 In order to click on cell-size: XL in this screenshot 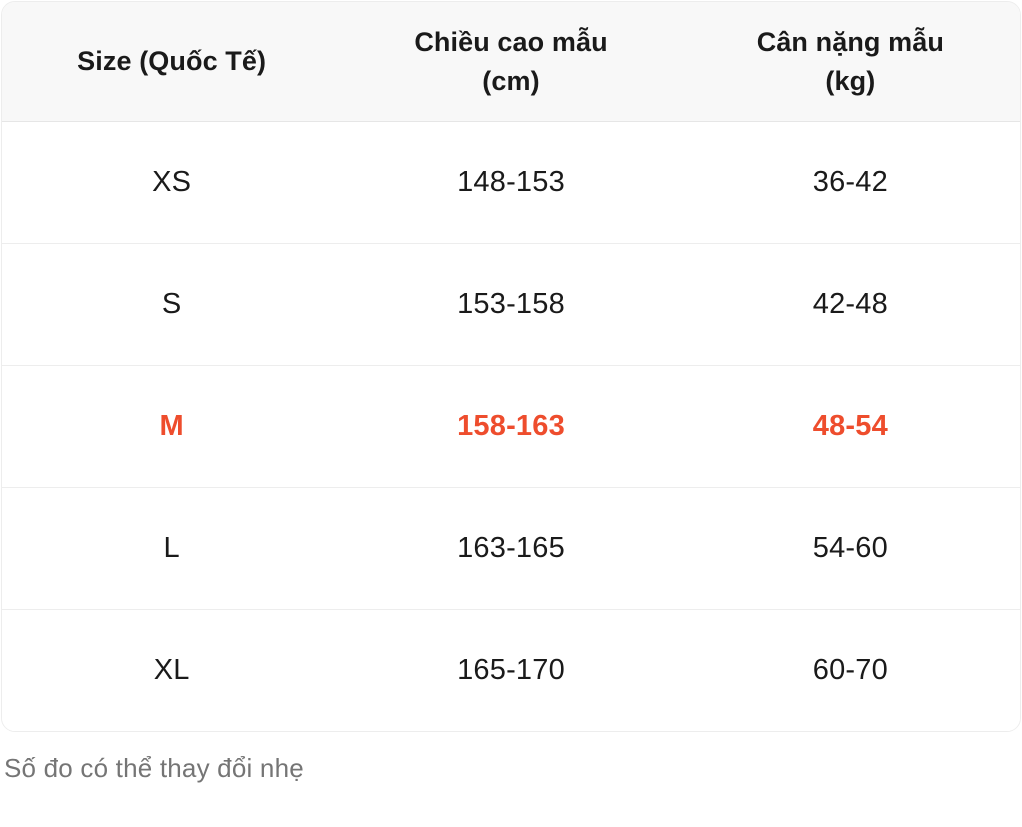, I will do `click(172, 670)`.